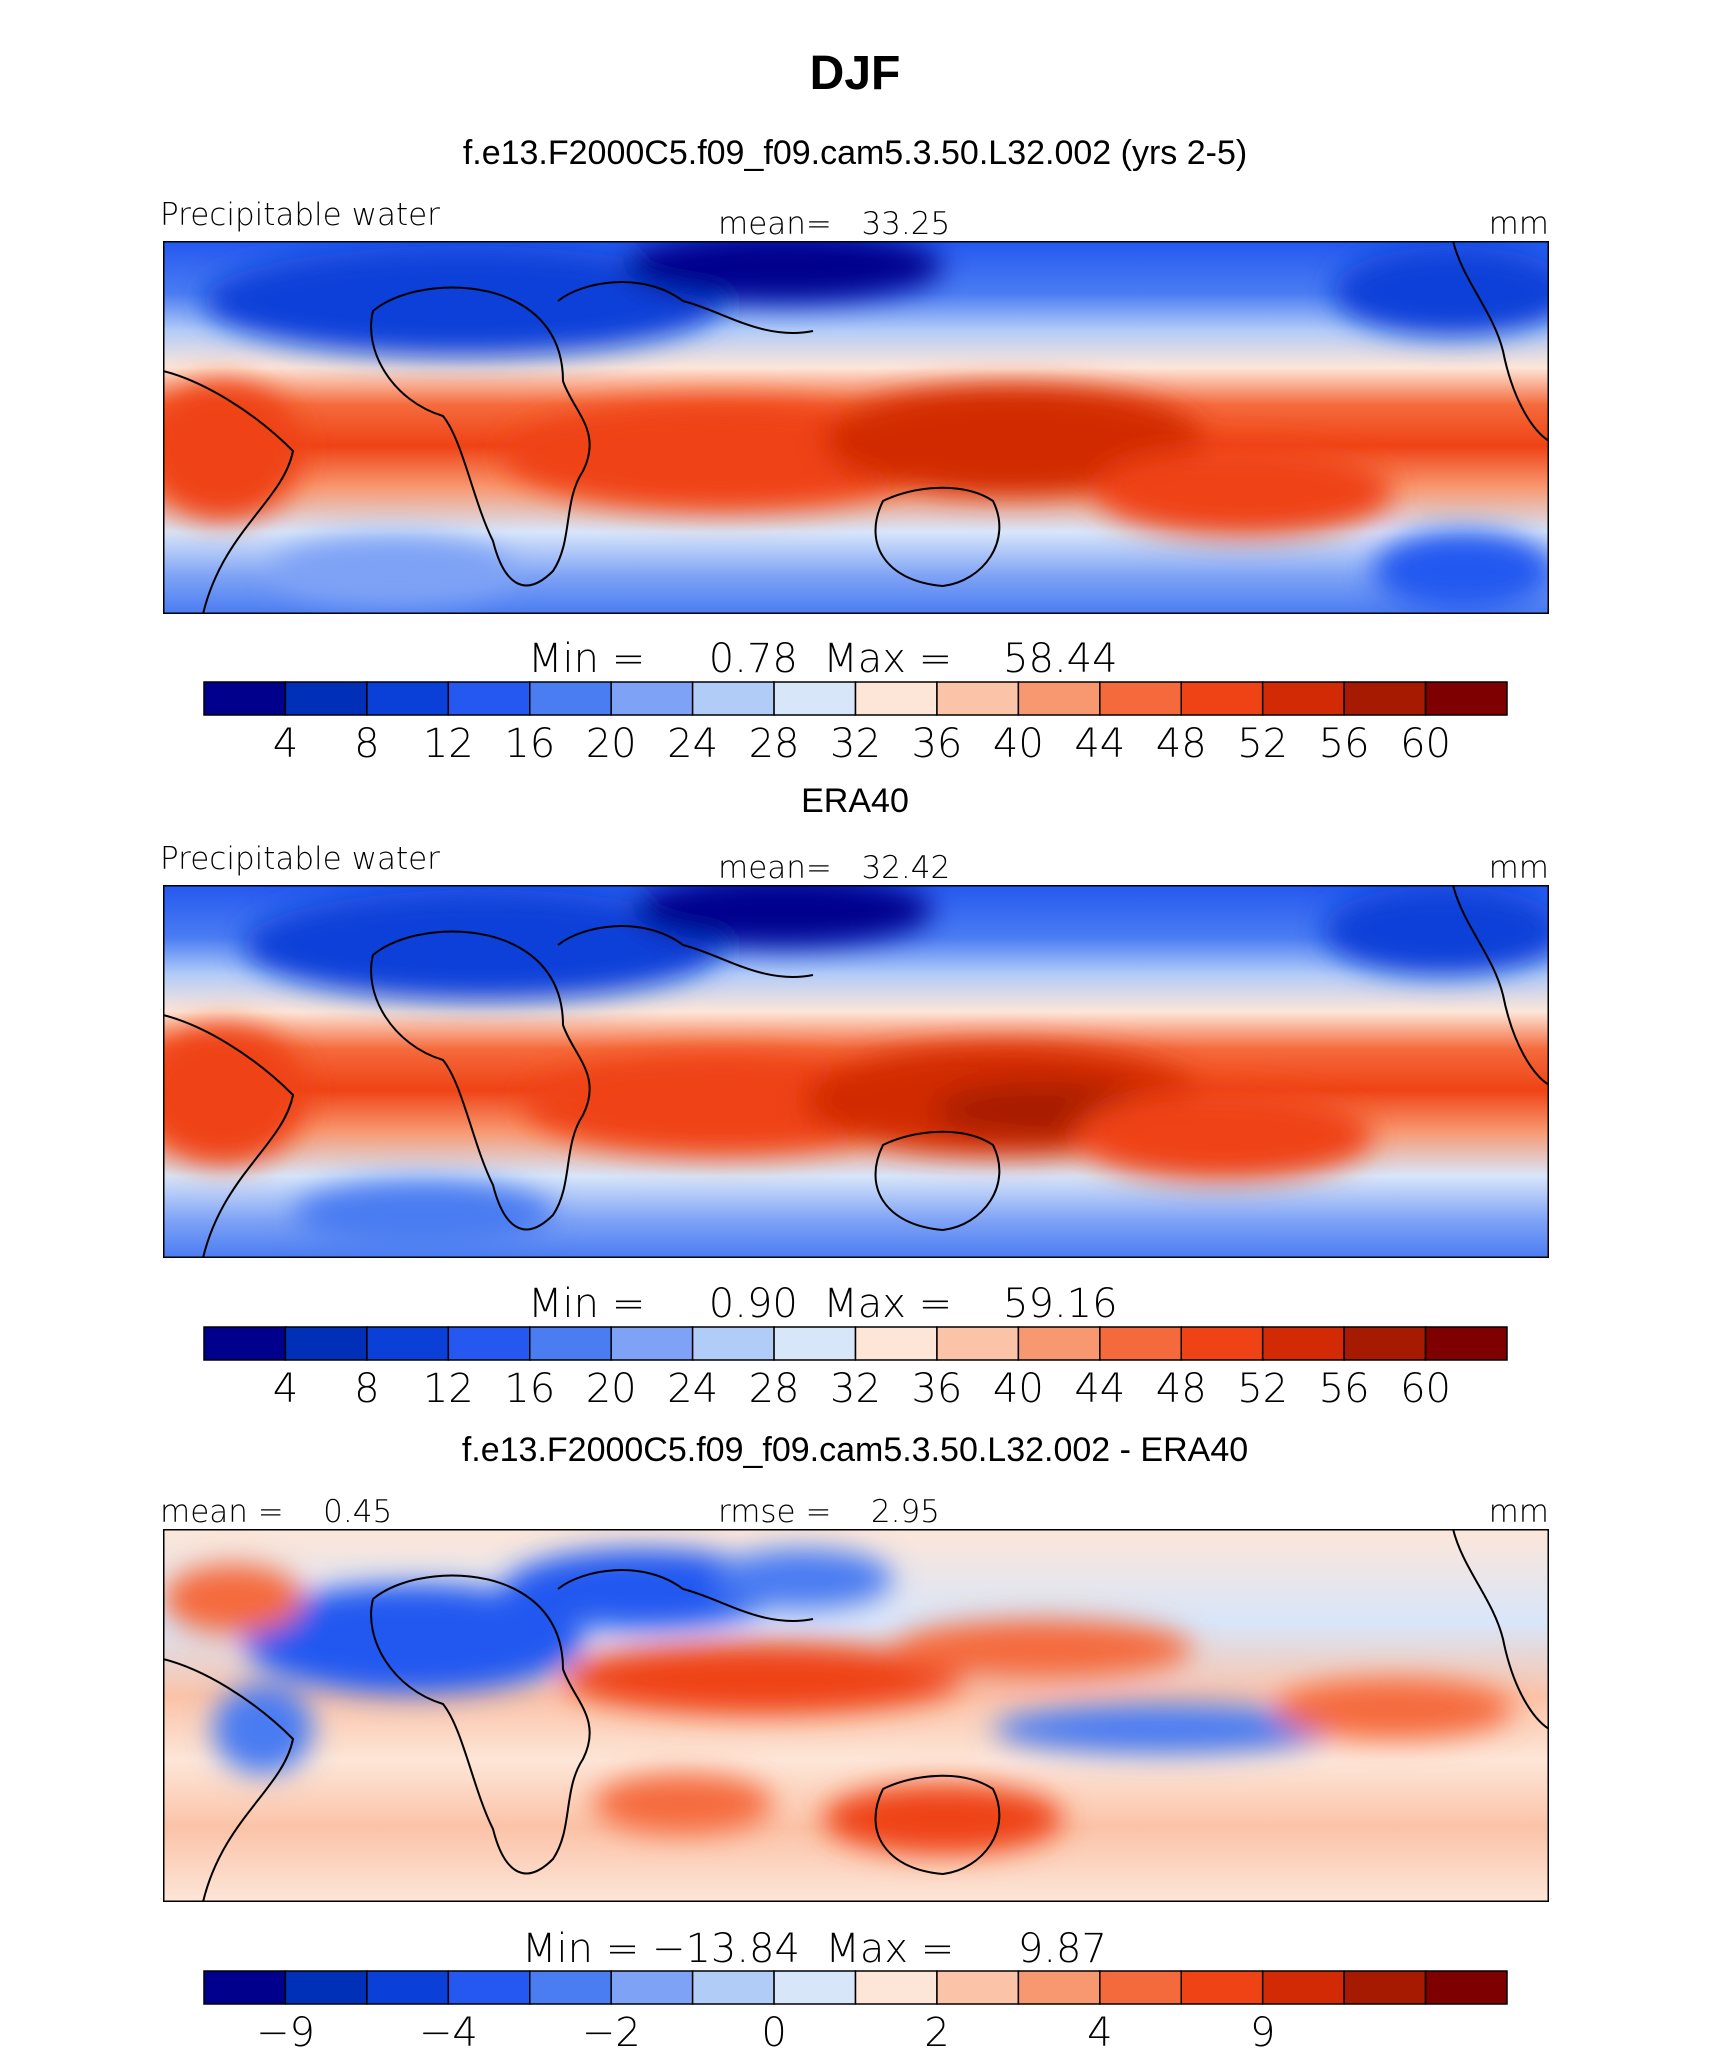 The width and height of the screenshot is (1710, 2048). I want to click on moist-band-warm-pool, so click(1013, 441).